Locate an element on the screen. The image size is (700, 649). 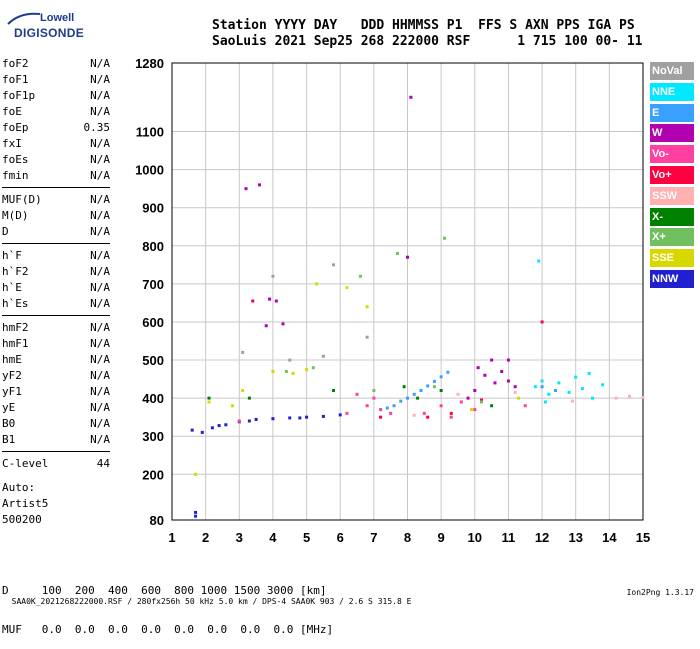
param-row: h`F2 N/A is located at coordinates (56, 272).